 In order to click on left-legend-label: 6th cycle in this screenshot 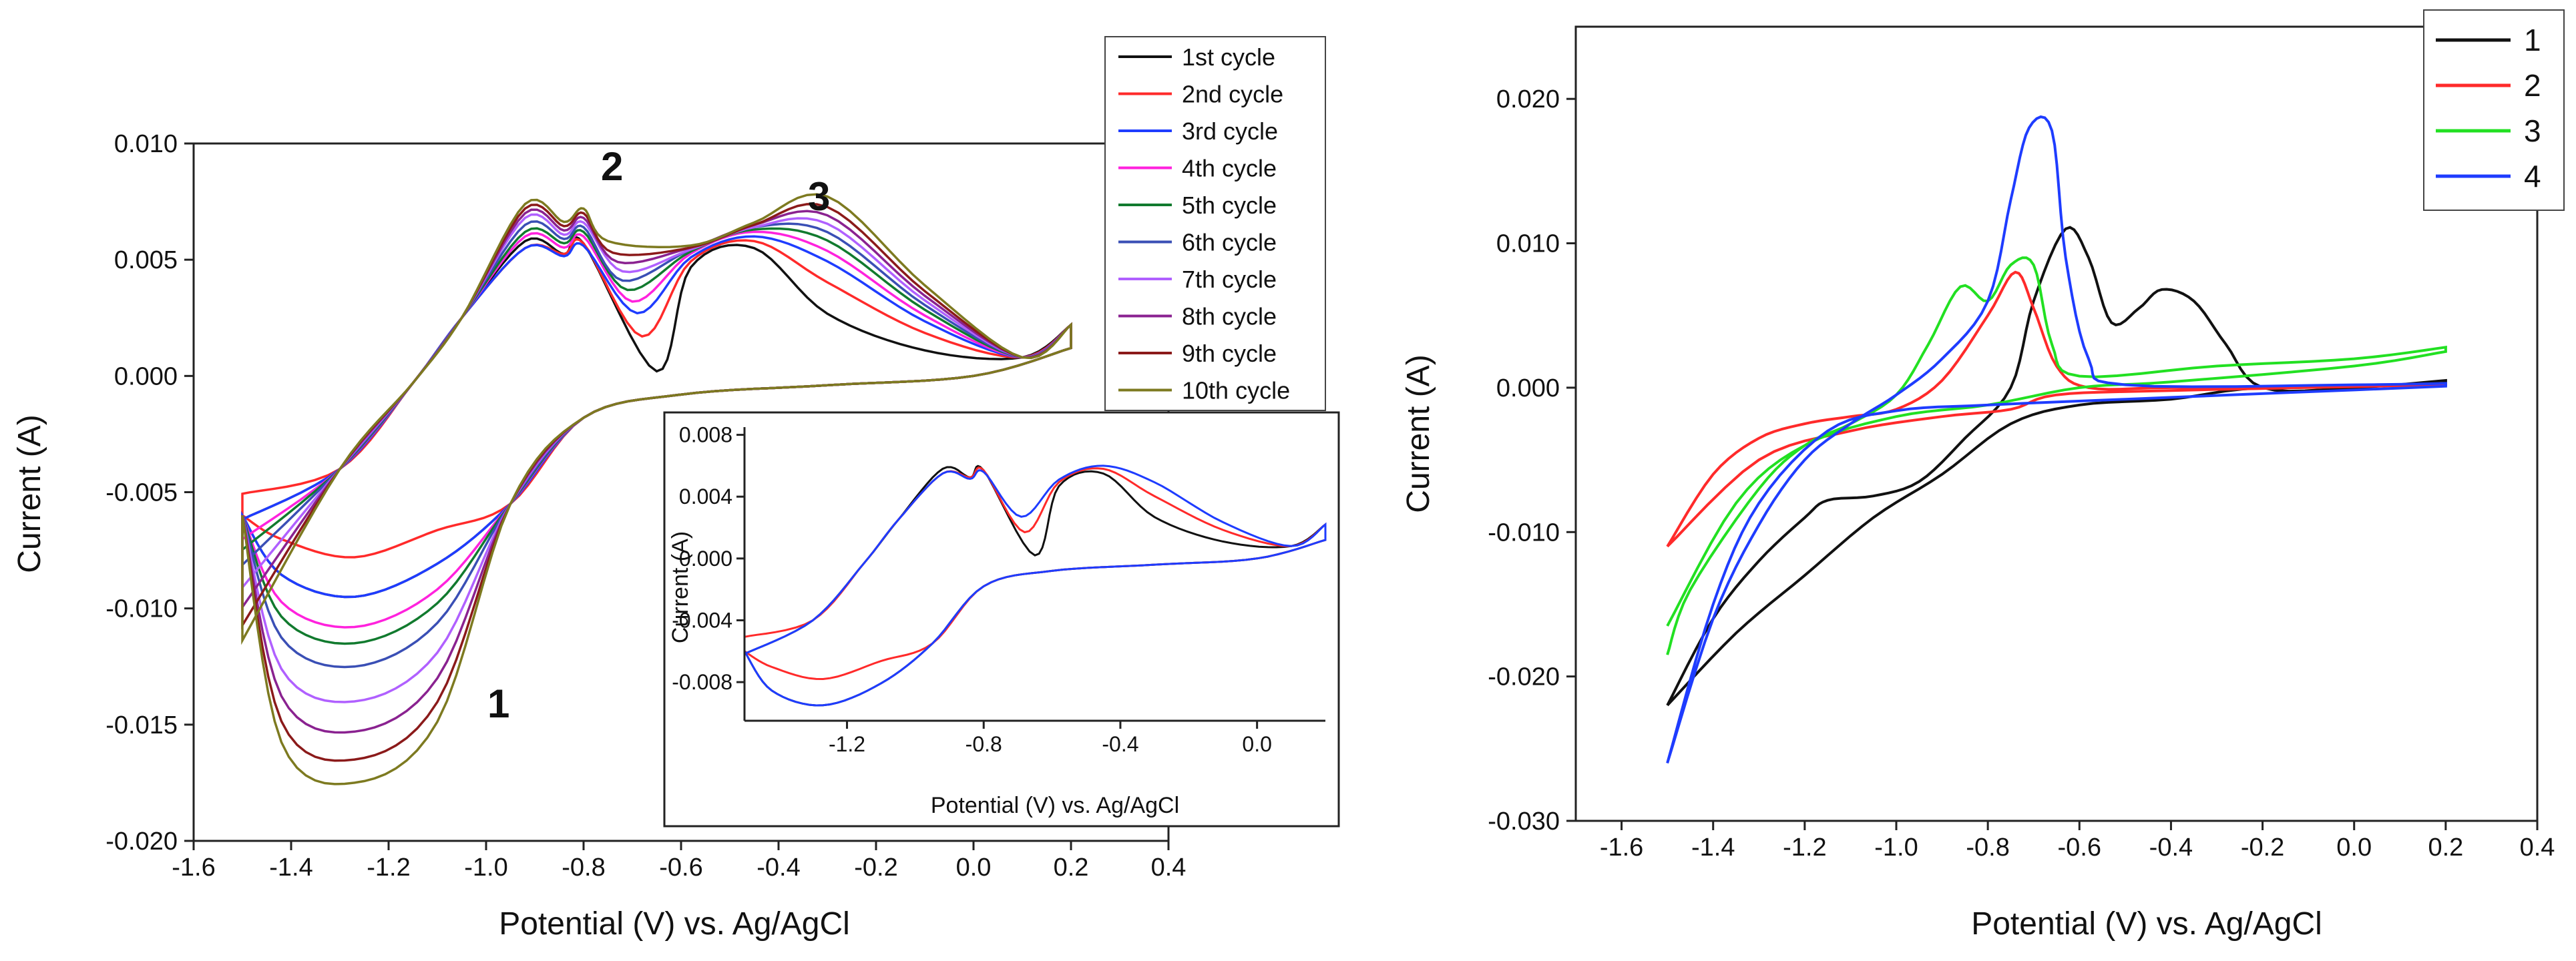, I will do `click(1229, 242)`.